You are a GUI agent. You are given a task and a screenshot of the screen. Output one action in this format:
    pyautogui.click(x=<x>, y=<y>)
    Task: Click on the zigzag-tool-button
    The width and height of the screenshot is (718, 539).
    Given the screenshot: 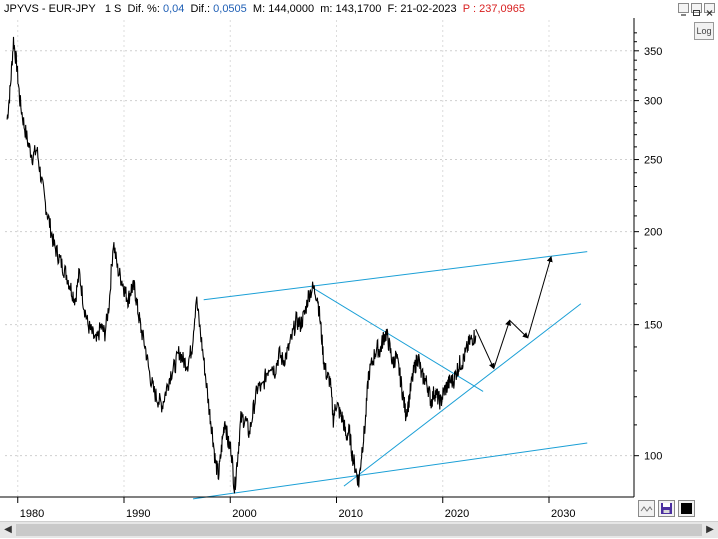 What is the action you would take?
    pyautogui.click(x=646, y=508)
    